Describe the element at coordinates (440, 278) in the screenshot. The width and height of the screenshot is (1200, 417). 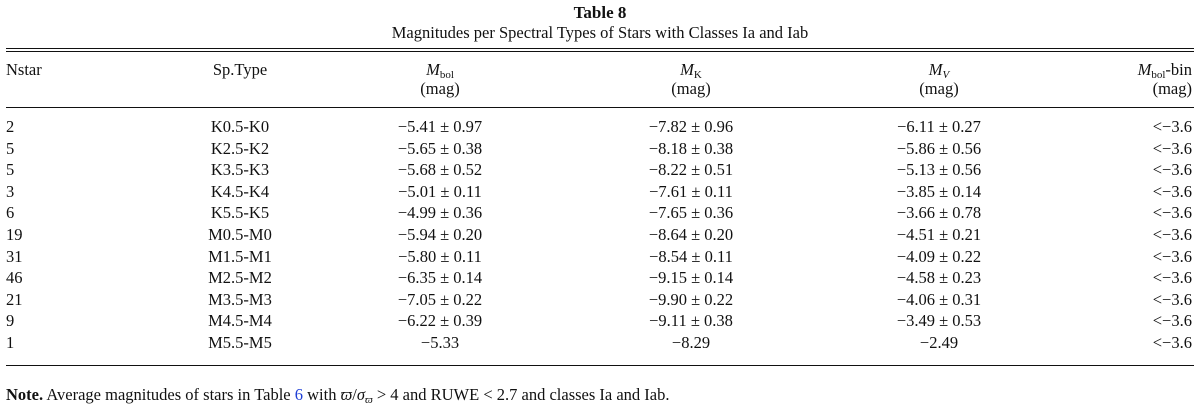
I see `cell-mbol: −6.35 ± 0.14` at that location.